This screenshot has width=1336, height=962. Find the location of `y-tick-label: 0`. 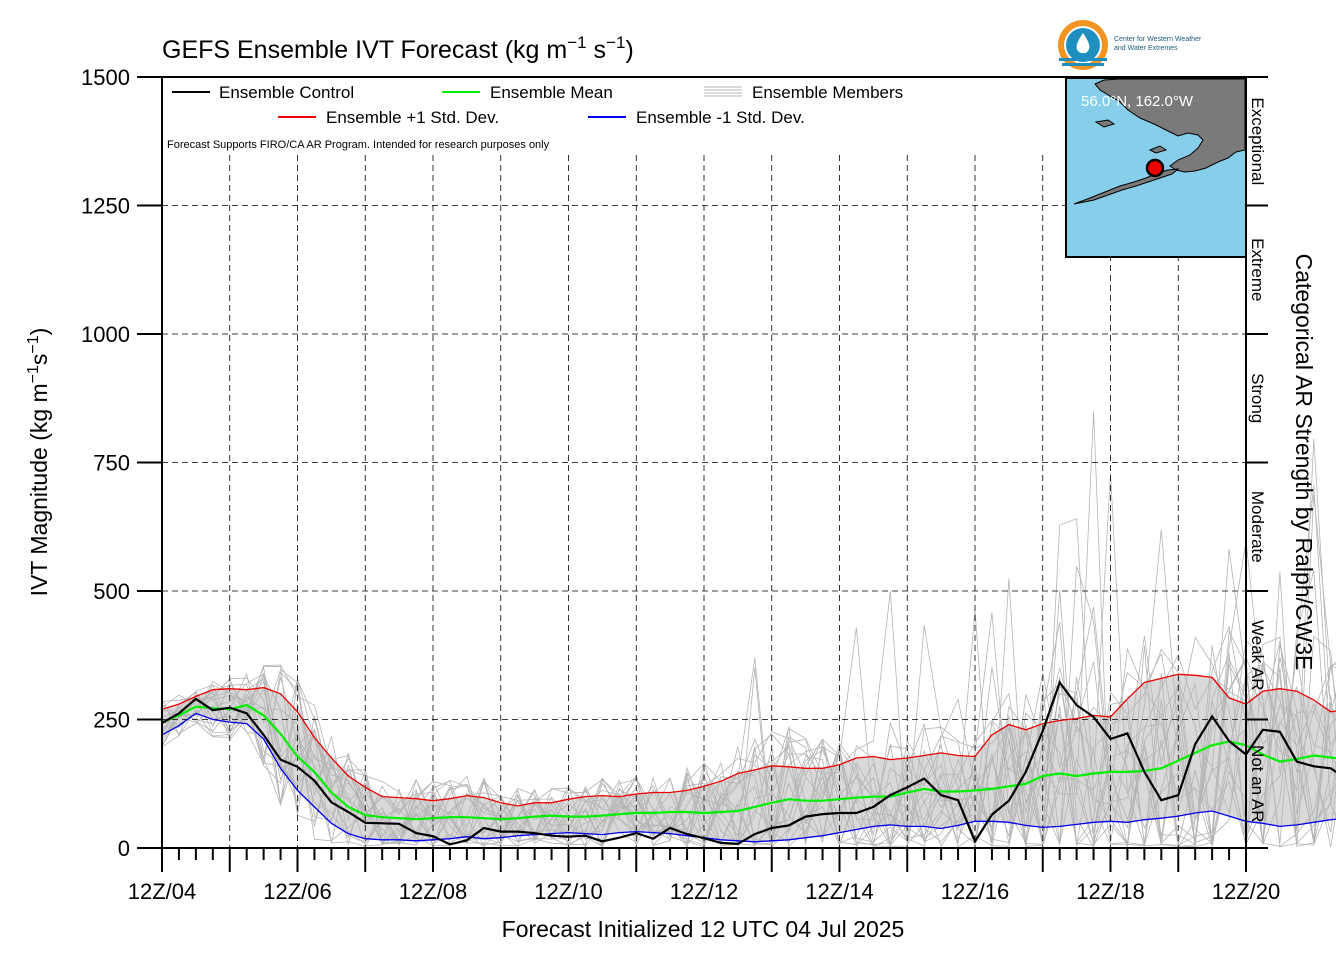

y-tick-label: 0 is located at coordinates (124, 848).